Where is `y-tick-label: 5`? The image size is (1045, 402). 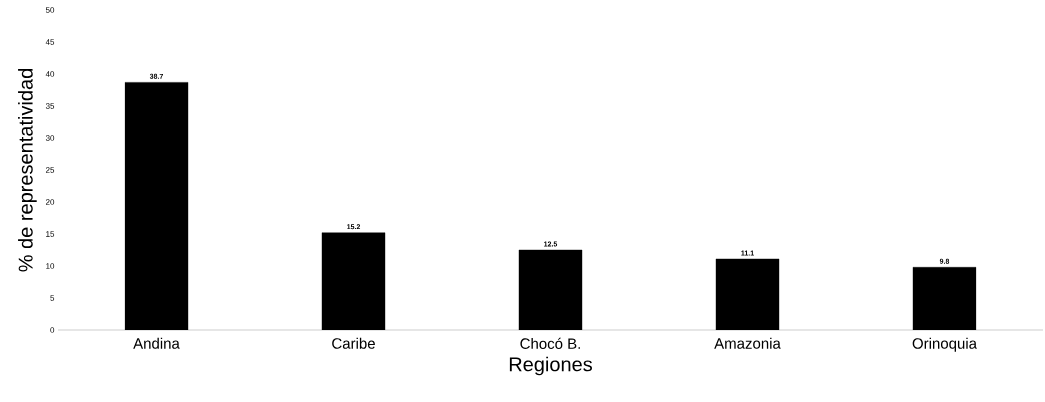 y-tick-label: 5 is located at coordinates (52, 298).